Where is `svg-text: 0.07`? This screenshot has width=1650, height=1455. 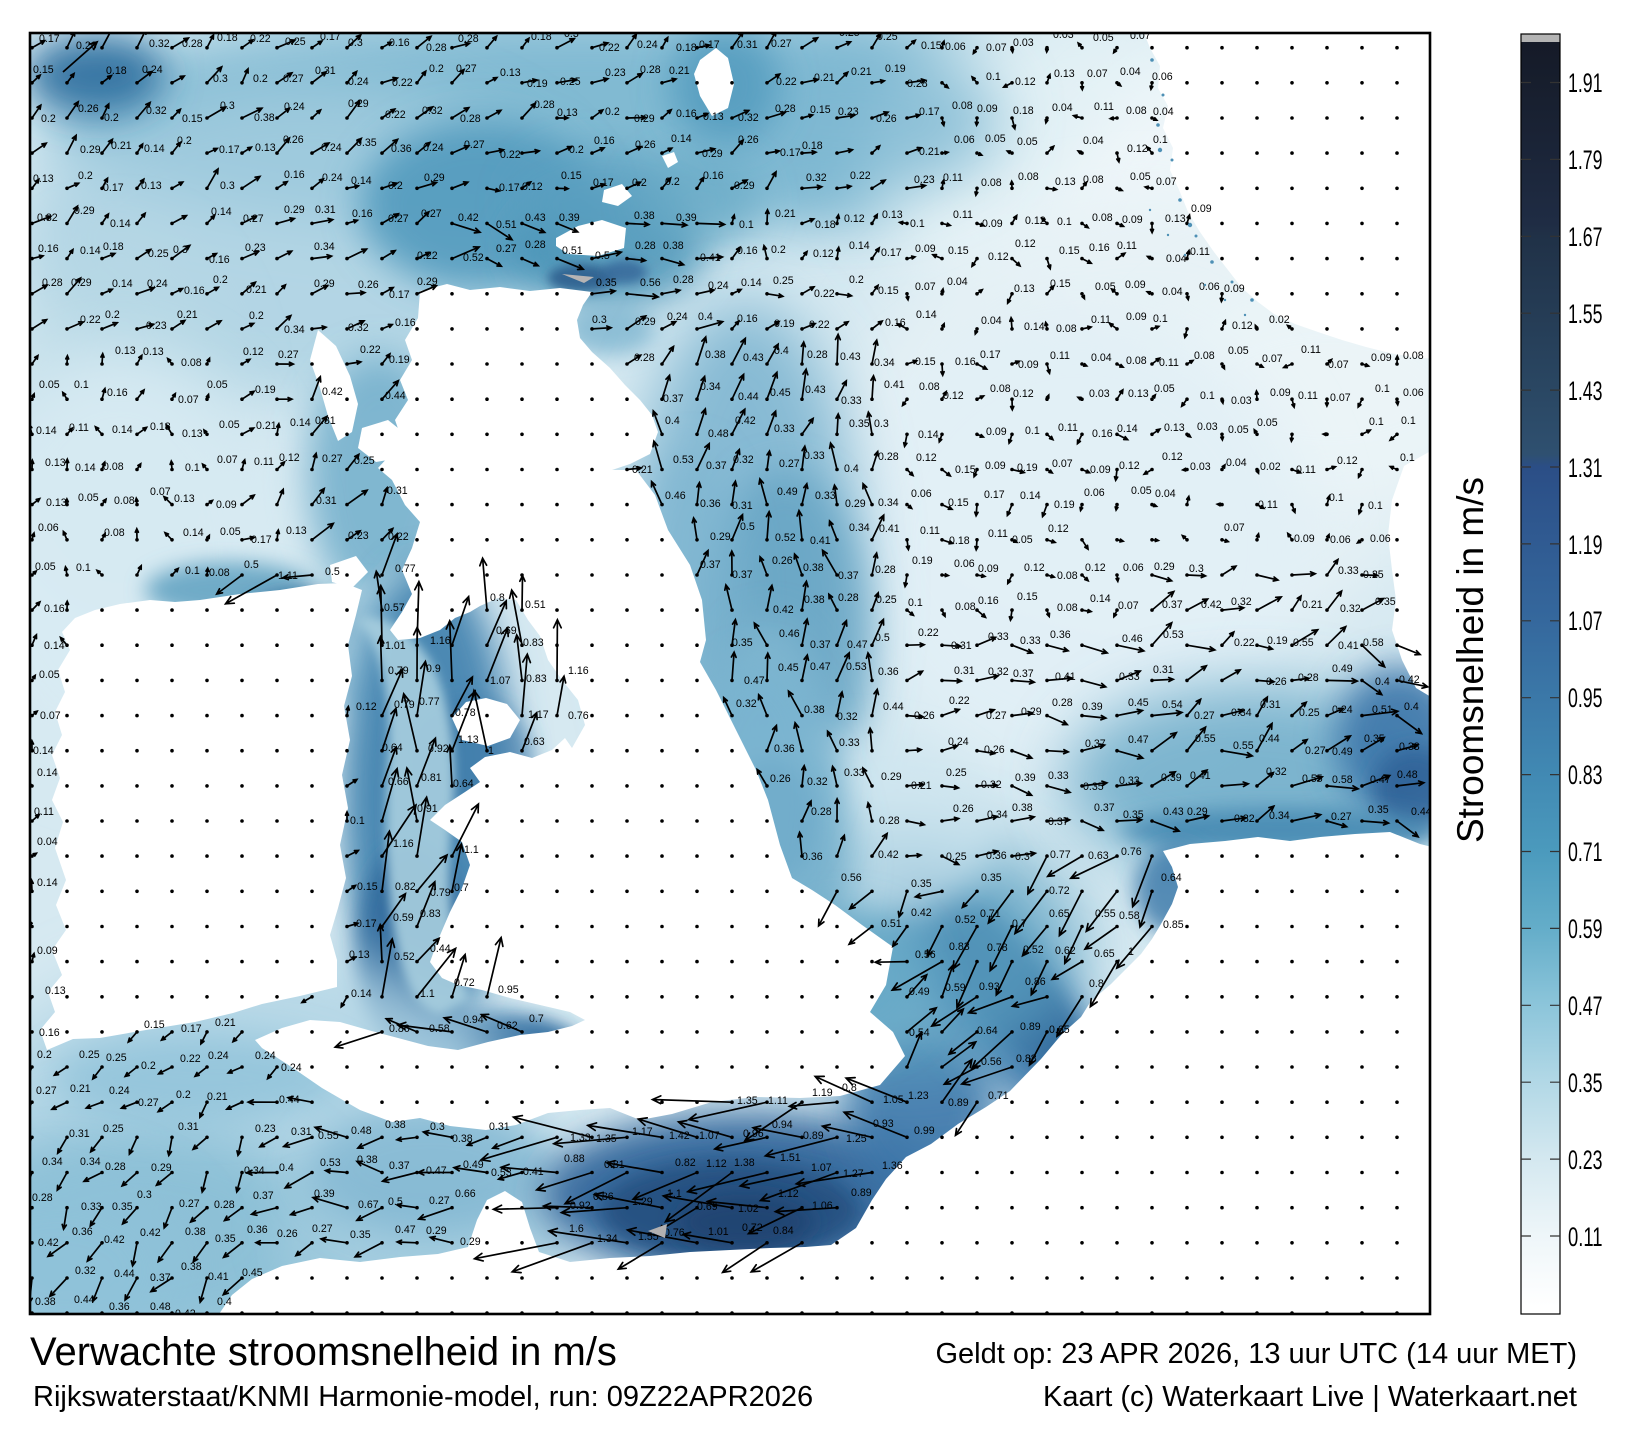
svg-text: 0.07 is located at coordinates (1340, 398).